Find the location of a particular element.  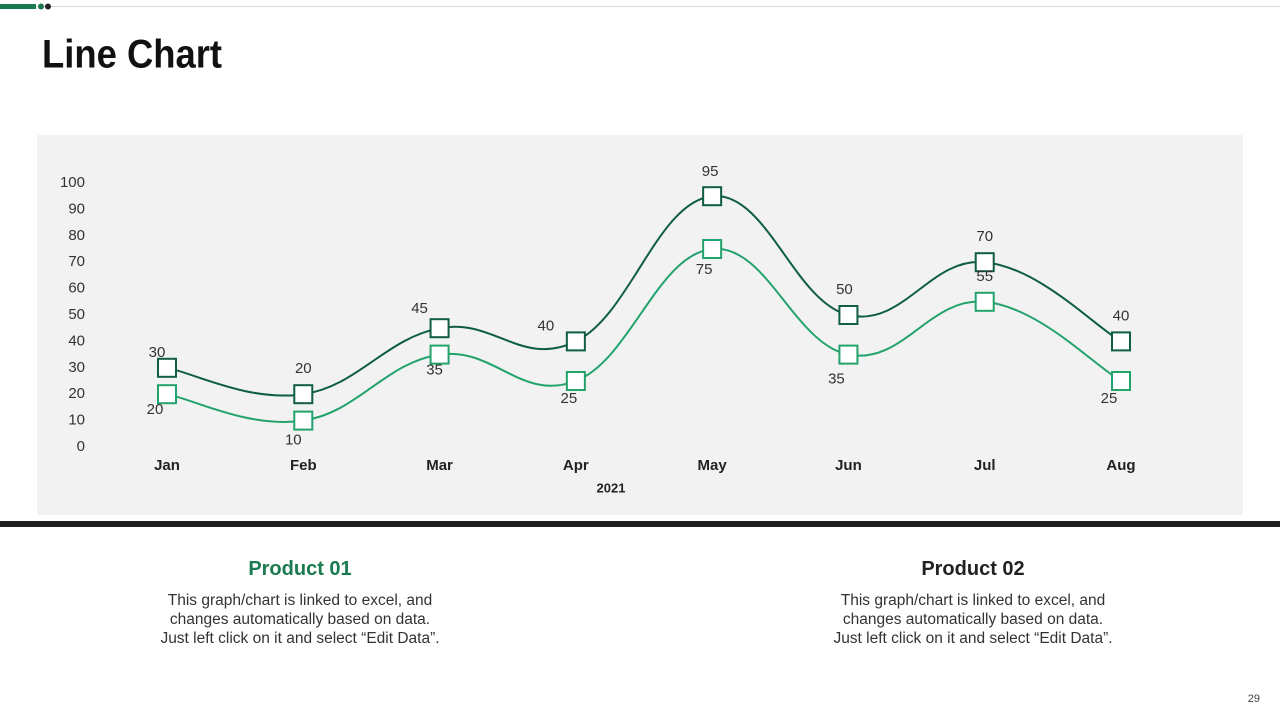

data-label: 70 is located at coordinates (984, 236).